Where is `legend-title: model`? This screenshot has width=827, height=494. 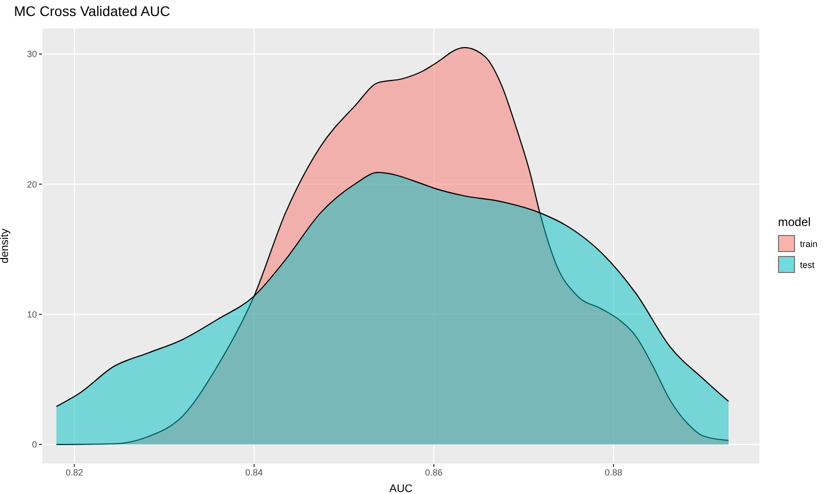
legend-title: model is located at coordinates (795, 222).